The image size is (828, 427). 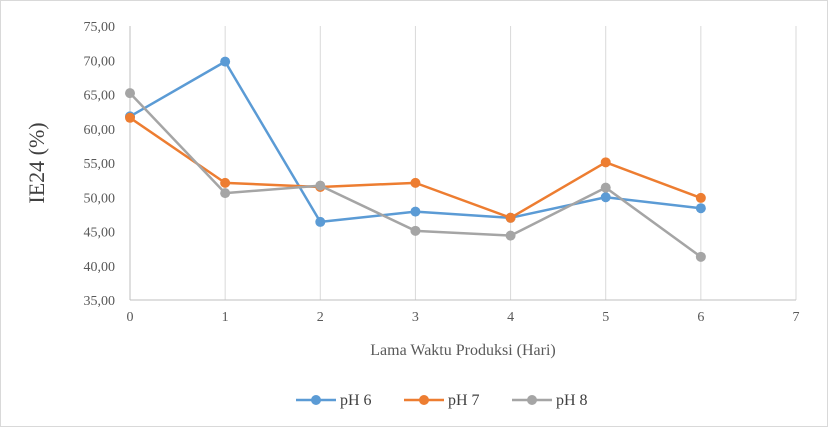 What do you see at coordinates (320, 317) in the screenshot?
I see `x-tick-label: 2` at bounding box center [320, 317].